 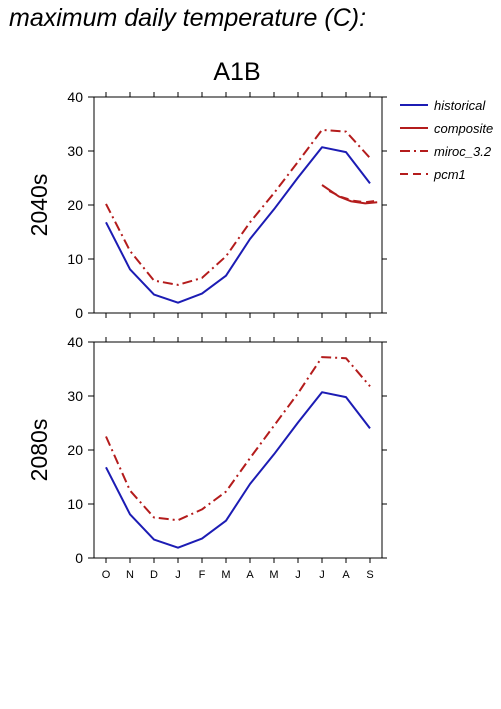 What do you see at coordinates (130, 575) in the screenshot?
I see `x-tick-label: N` at bounding box center [130, 575].